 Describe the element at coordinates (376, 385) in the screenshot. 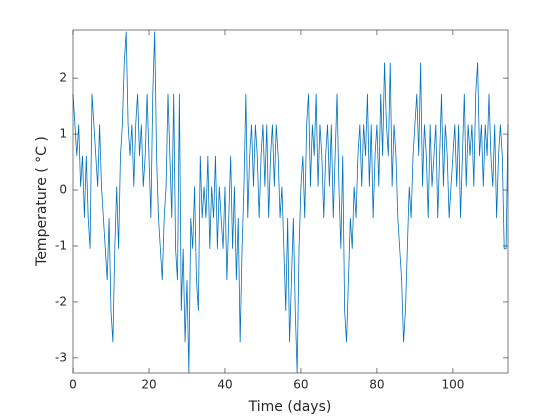

I see `x-tick-label: 80` at that location.